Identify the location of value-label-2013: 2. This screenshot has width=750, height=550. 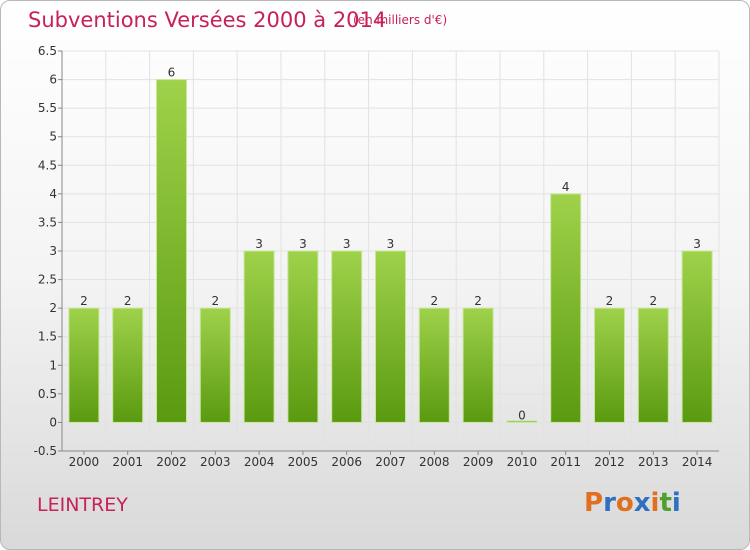
(653, 301).